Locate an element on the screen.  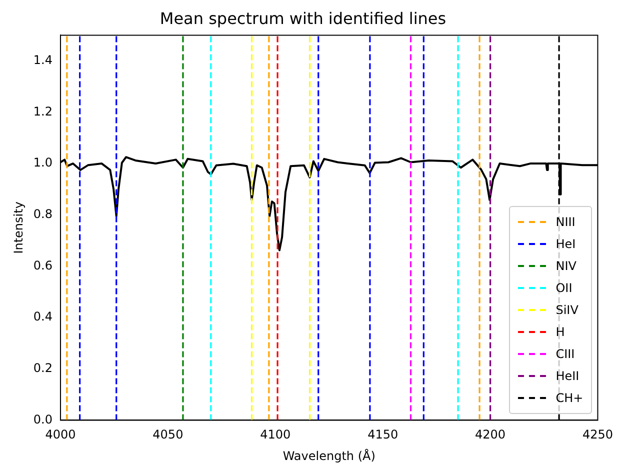
x-axis-title: Wavelength (Å) is located at coordinates (329, 455).